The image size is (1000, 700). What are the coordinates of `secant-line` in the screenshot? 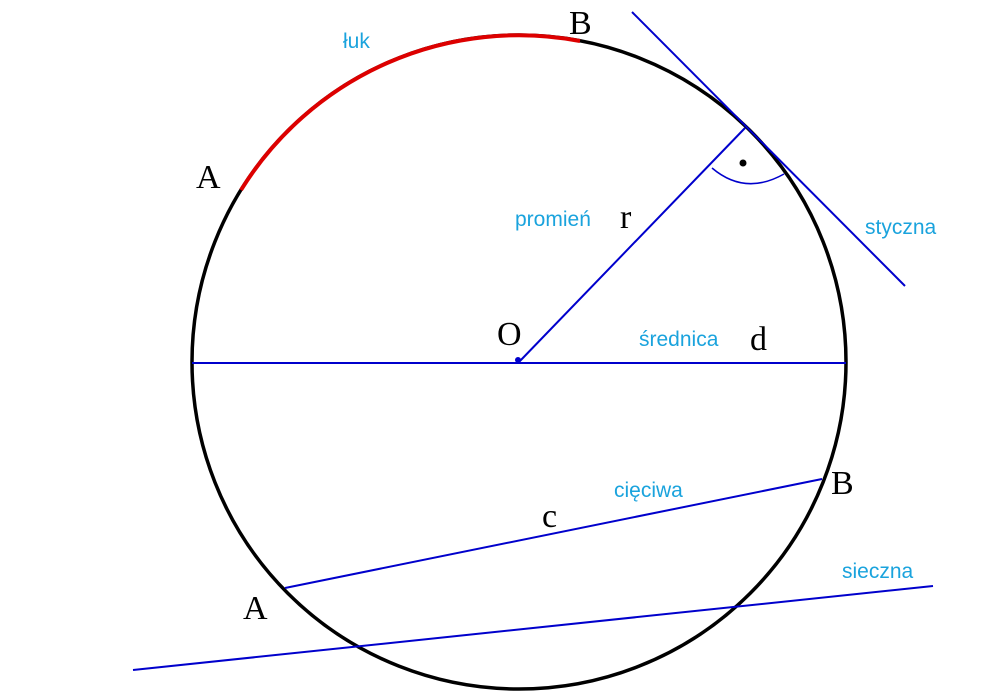 It's located at (533, 628).